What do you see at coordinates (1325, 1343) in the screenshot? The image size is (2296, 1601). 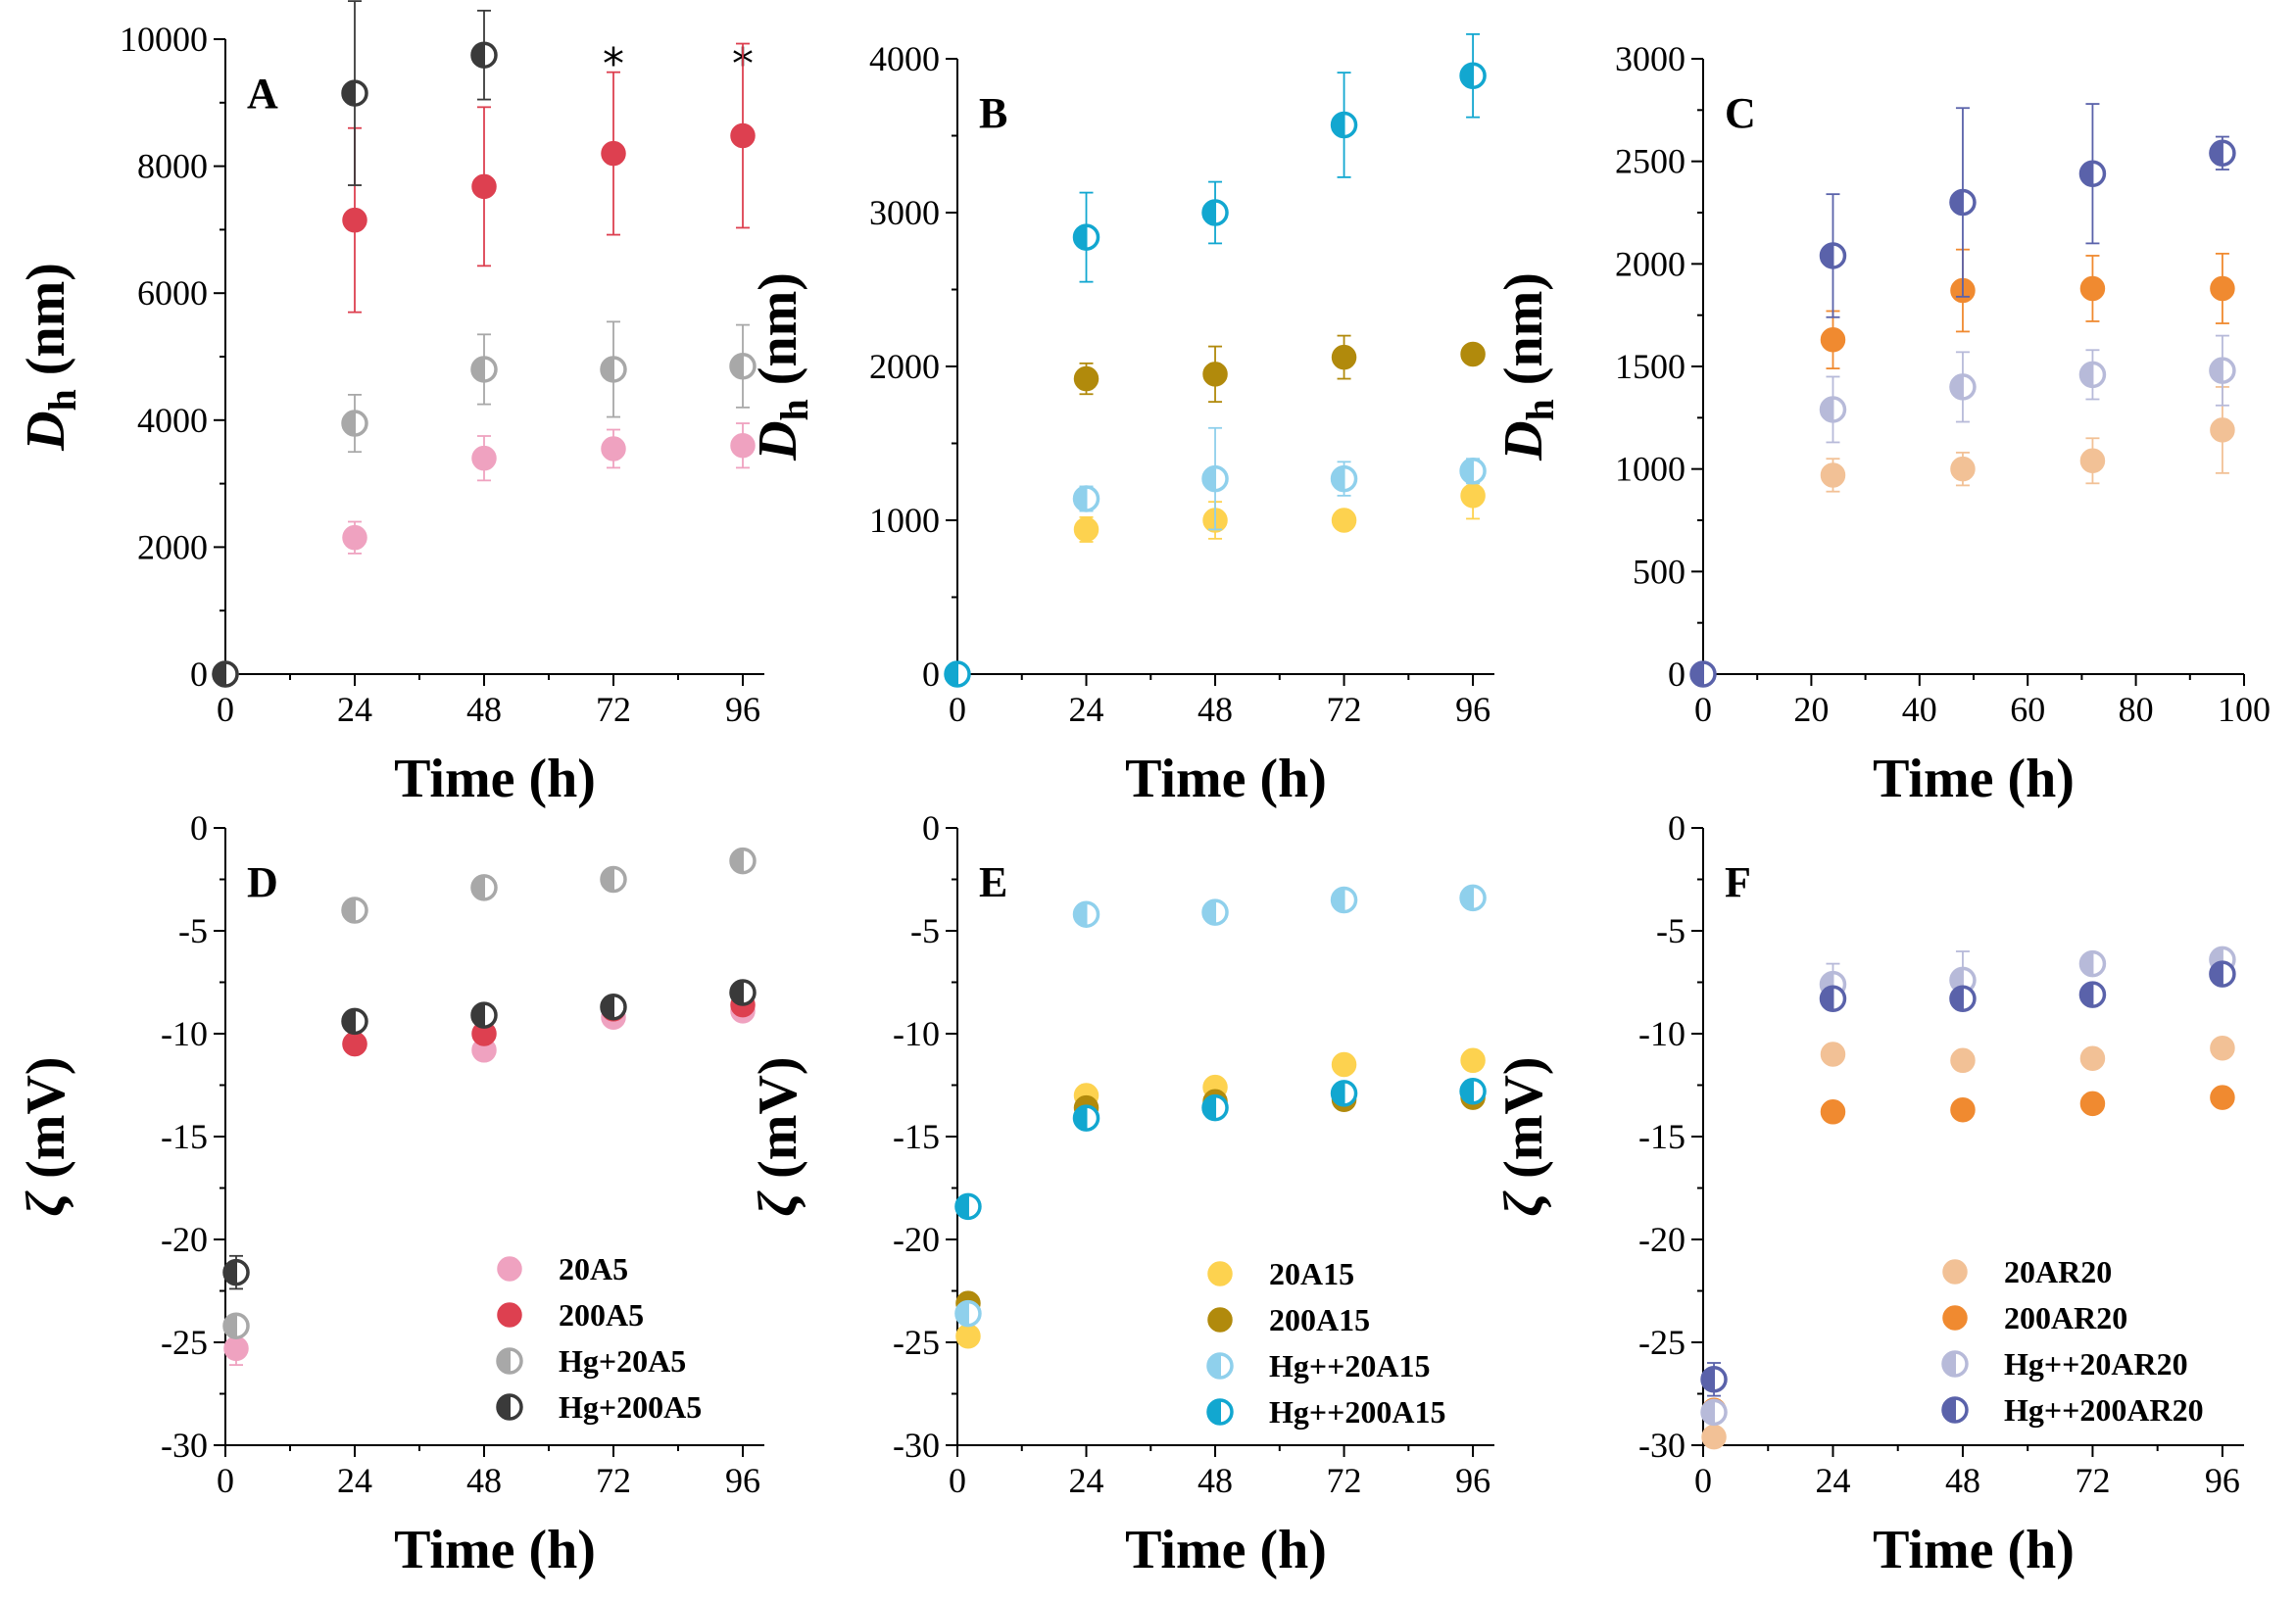 I see `legend: 20A15 200A15 Hg++20A15 Hg++200A15` at bounding box center [1325, 1343].